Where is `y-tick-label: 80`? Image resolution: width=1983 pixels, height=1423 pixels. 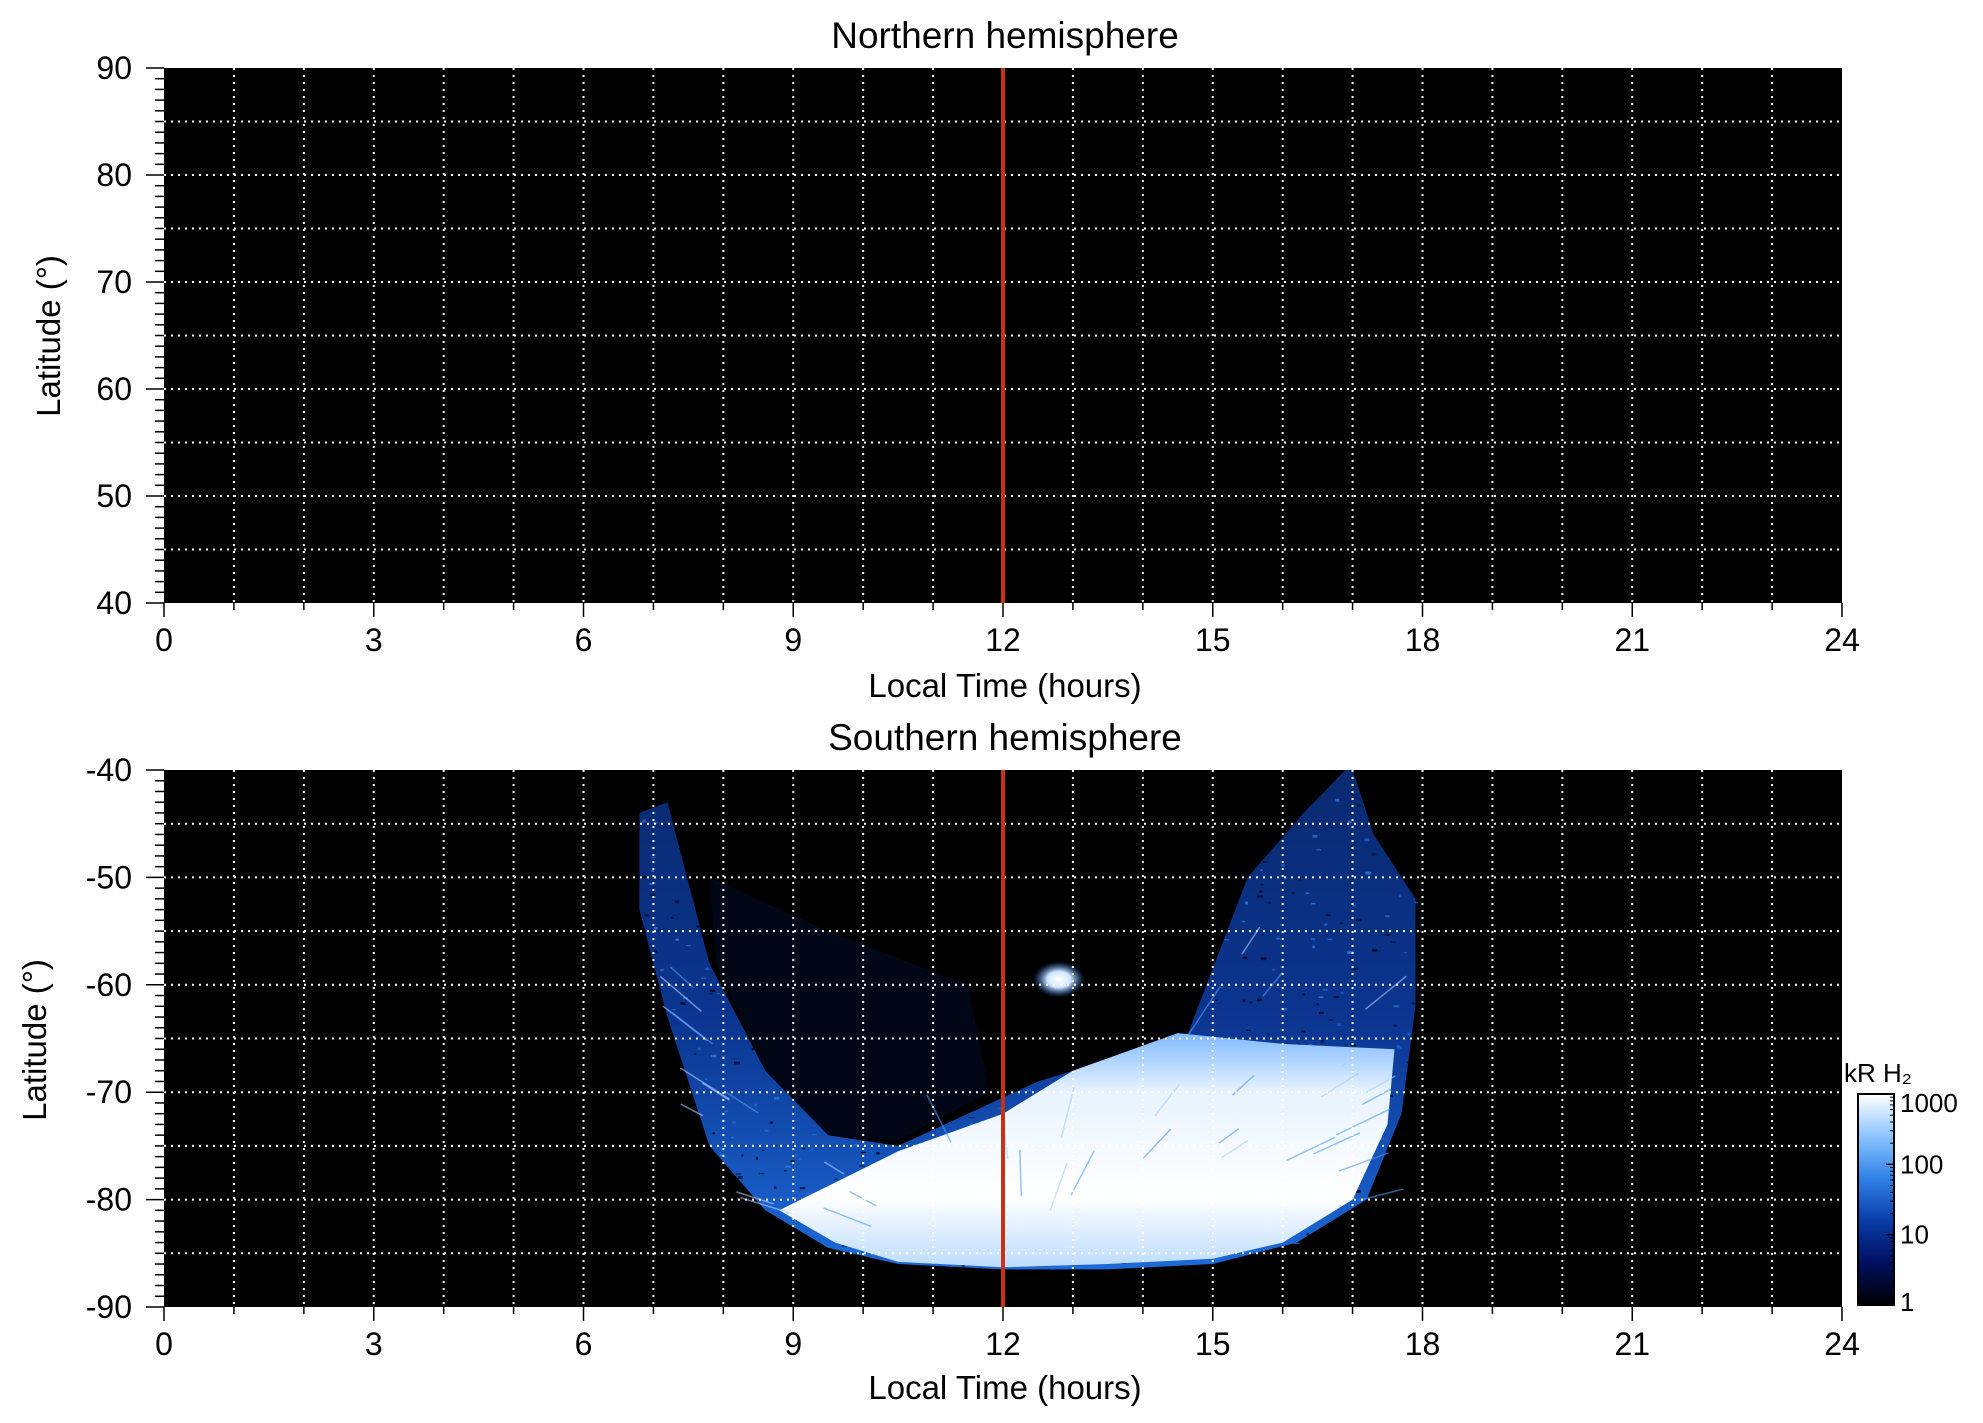 y-tick-label: 80 is located at coordinates (114, 175).